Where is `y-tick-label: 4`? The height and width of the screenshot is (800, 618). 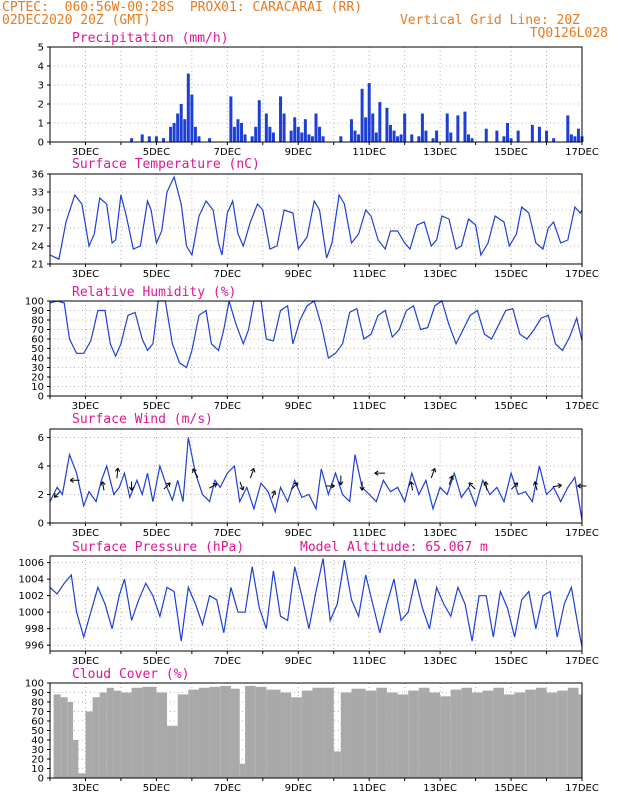 y-tick-label: 4 is located at coordinates (41, 467).